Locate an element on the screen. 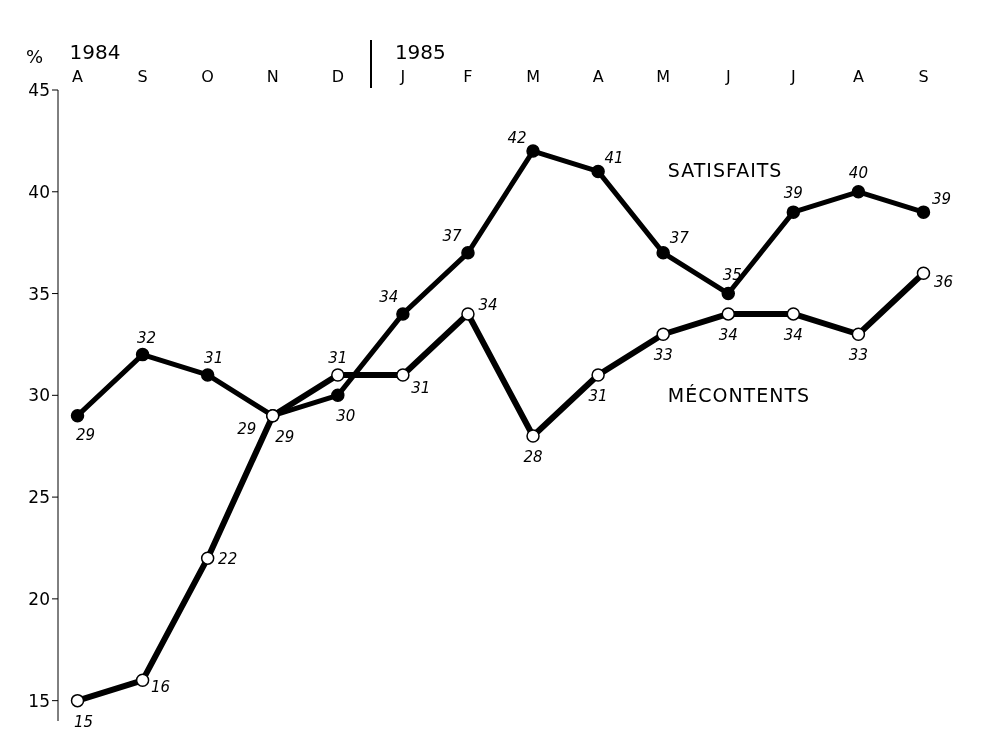 The image size is (1003, 744). data-label: 41 is located at coordinates (614, 158).